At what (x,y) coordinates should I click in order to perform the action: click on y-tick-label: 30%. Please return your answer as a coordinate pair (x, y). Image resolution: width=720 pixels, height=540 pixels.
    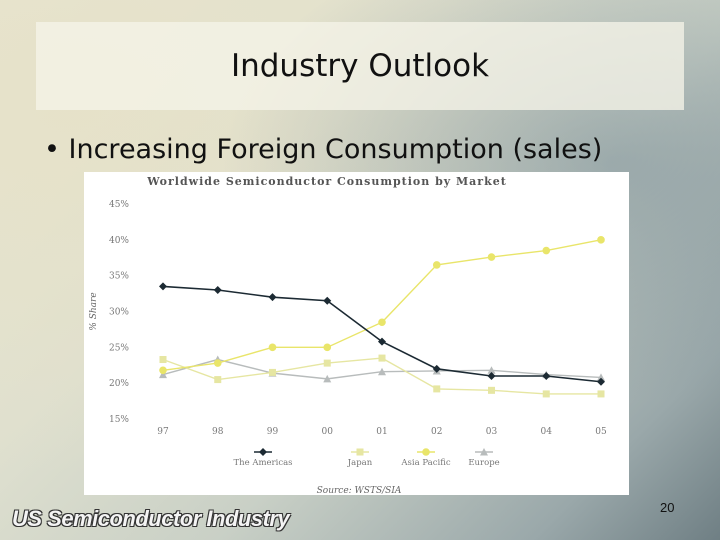
    Looking at the image, I should click on (119, 313).